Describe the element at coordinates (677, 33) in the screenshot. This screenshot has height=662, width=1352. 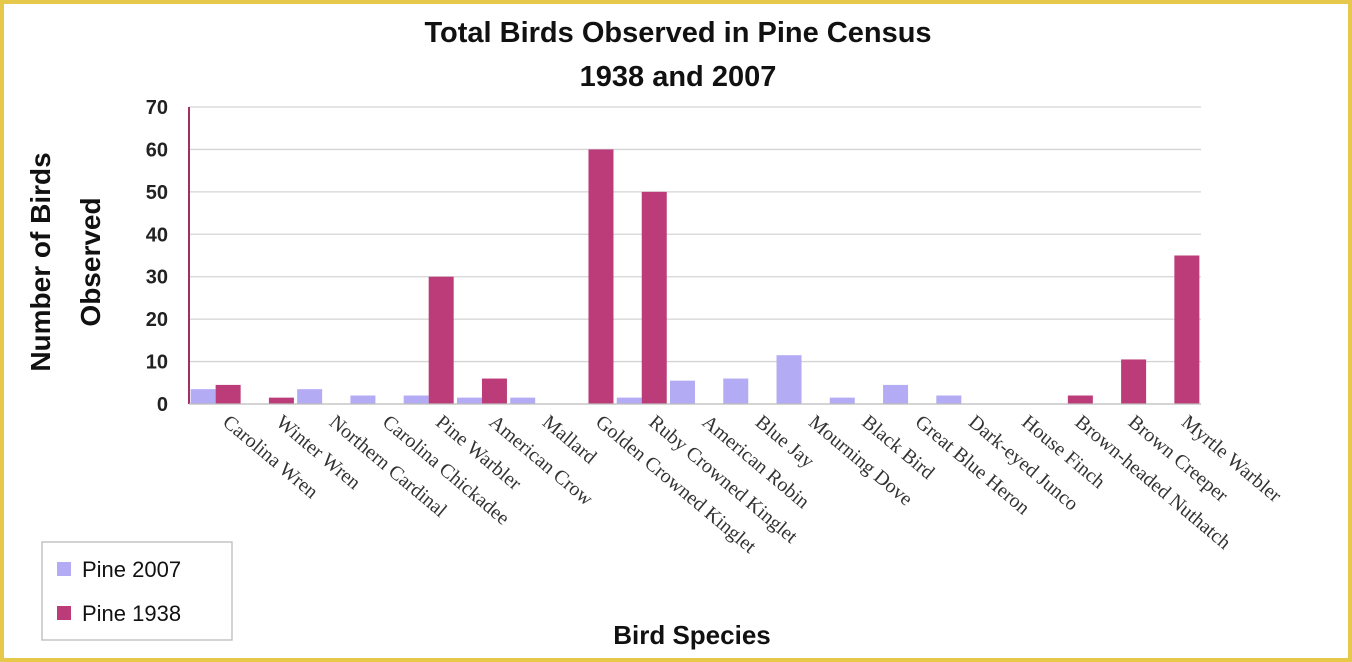
I see `chart-title: Total Birds Observed in Pine Census` at that location.